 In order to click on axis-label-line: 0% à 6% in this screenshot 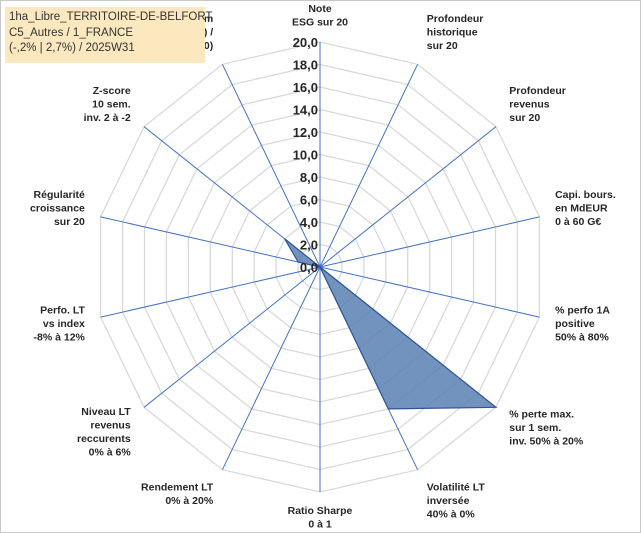, I will do `click(110, 452)`.